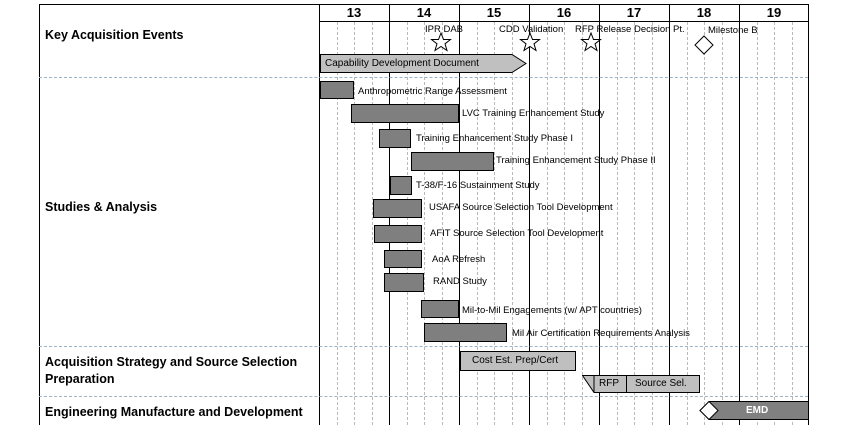  Describe the element at coordinates (564, 12) in the screenshot. I see `year-header: 16` at that location.